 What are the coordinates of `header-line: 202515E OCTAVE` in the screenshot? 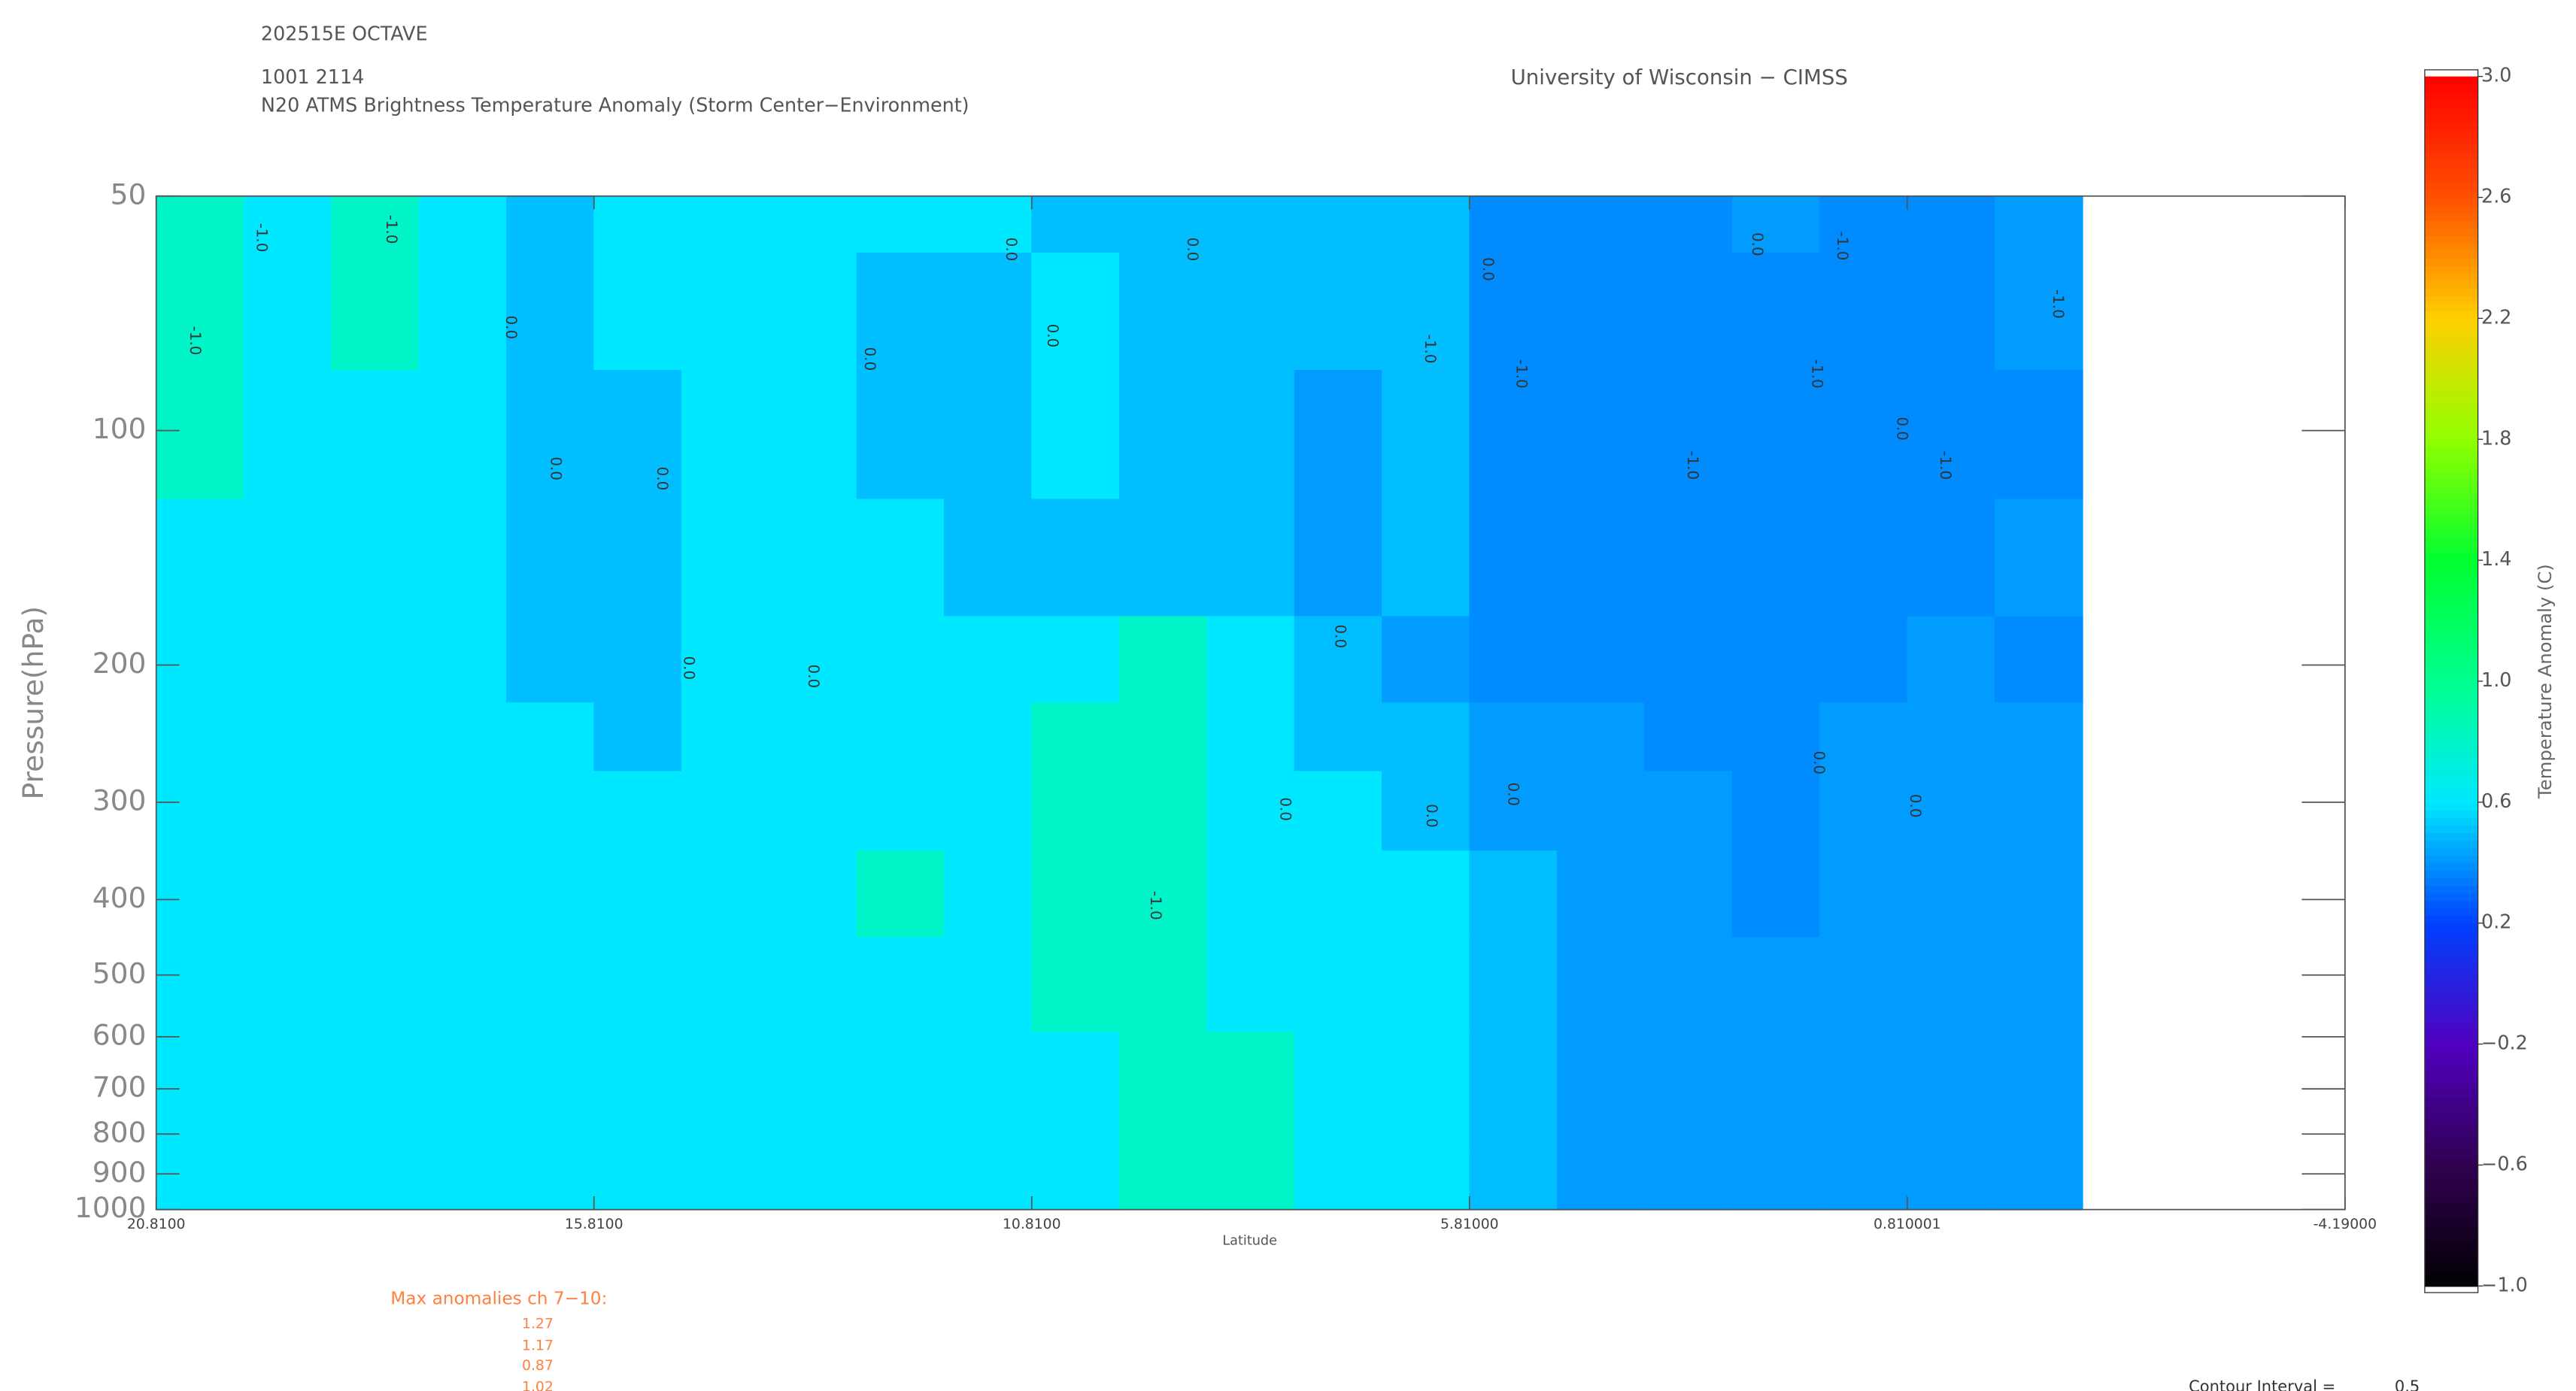 It's located at (344, 33).